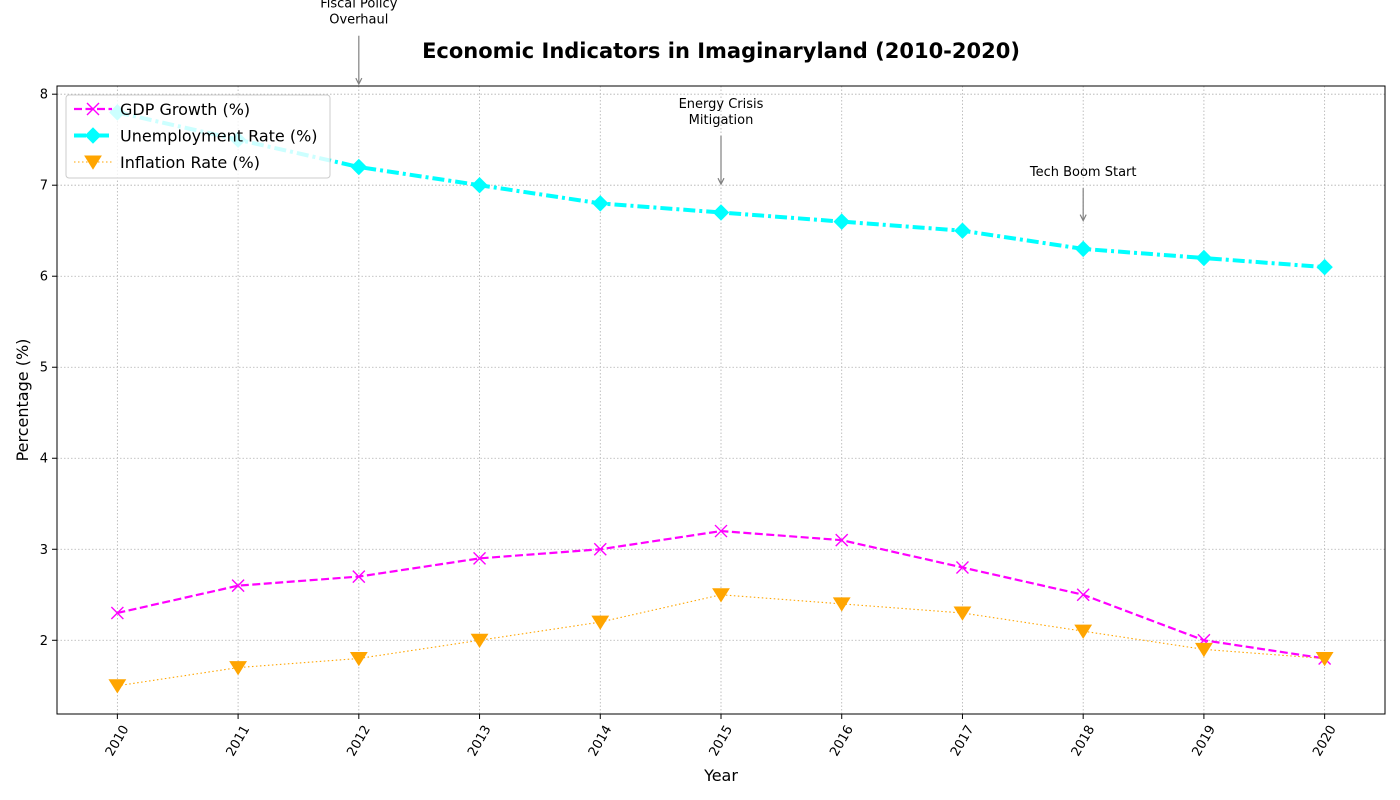  I want to click on legend-label: GDP Growth (%), so click(185, 109).